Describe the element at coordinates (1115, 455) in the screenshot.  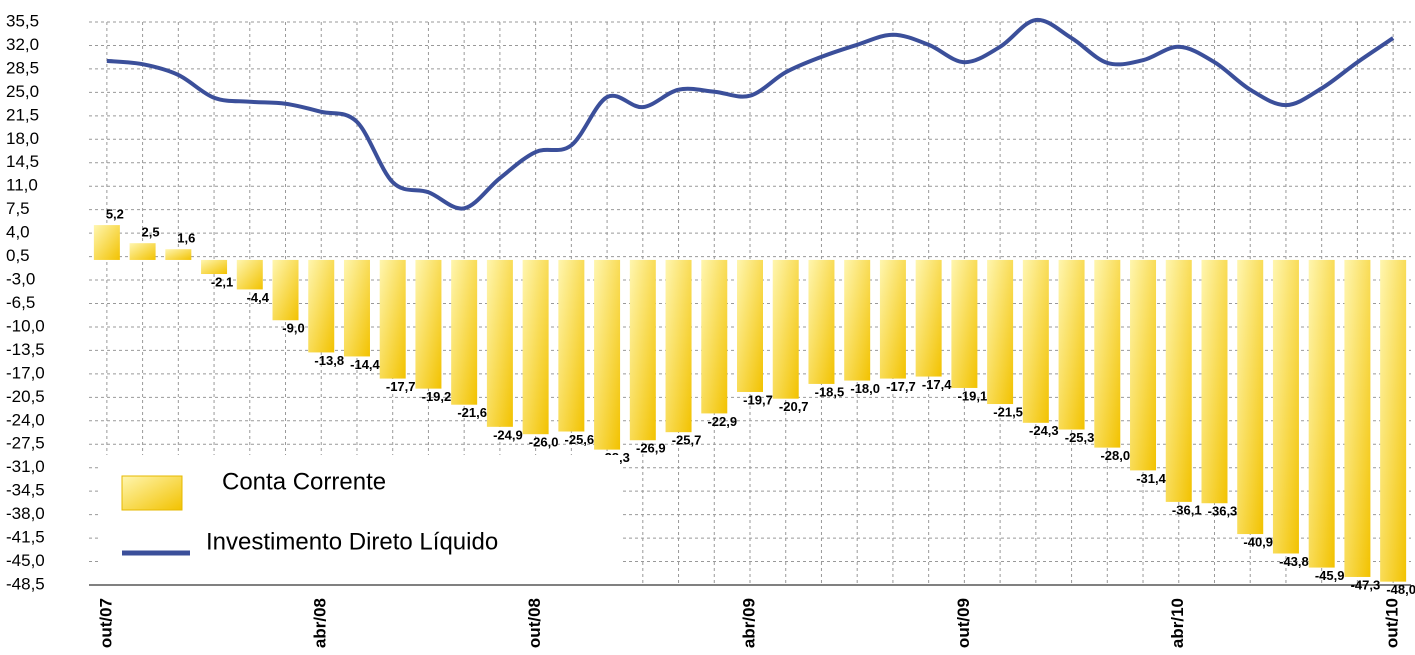
I see `value-label: -28,0` at that location.